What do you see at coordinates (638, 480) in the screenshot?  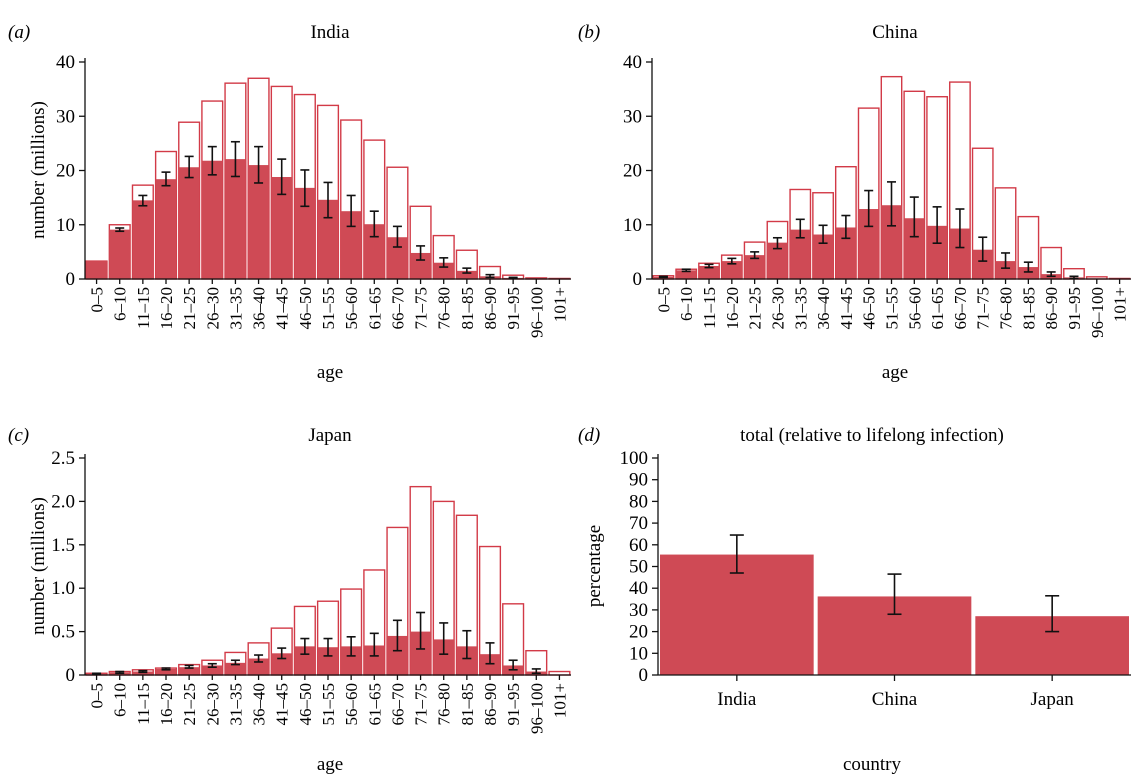 I see `y-tick-label: 90` at bounding box center [638, 480].